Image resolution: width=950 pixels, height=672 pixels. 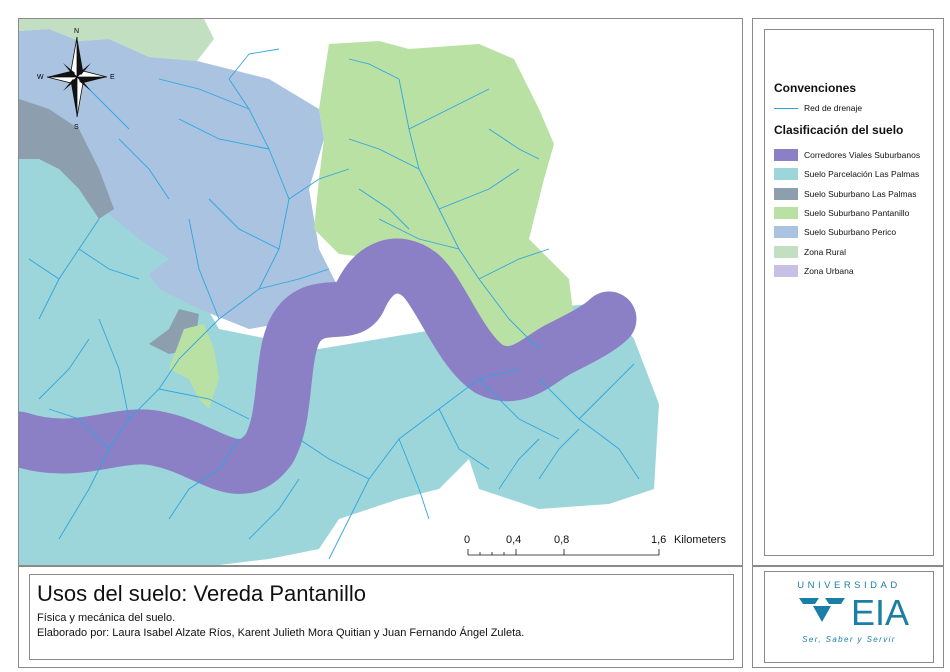 I want to click on legend-classification-heading: Clasificación del suelo, so click(x=839, y=130).